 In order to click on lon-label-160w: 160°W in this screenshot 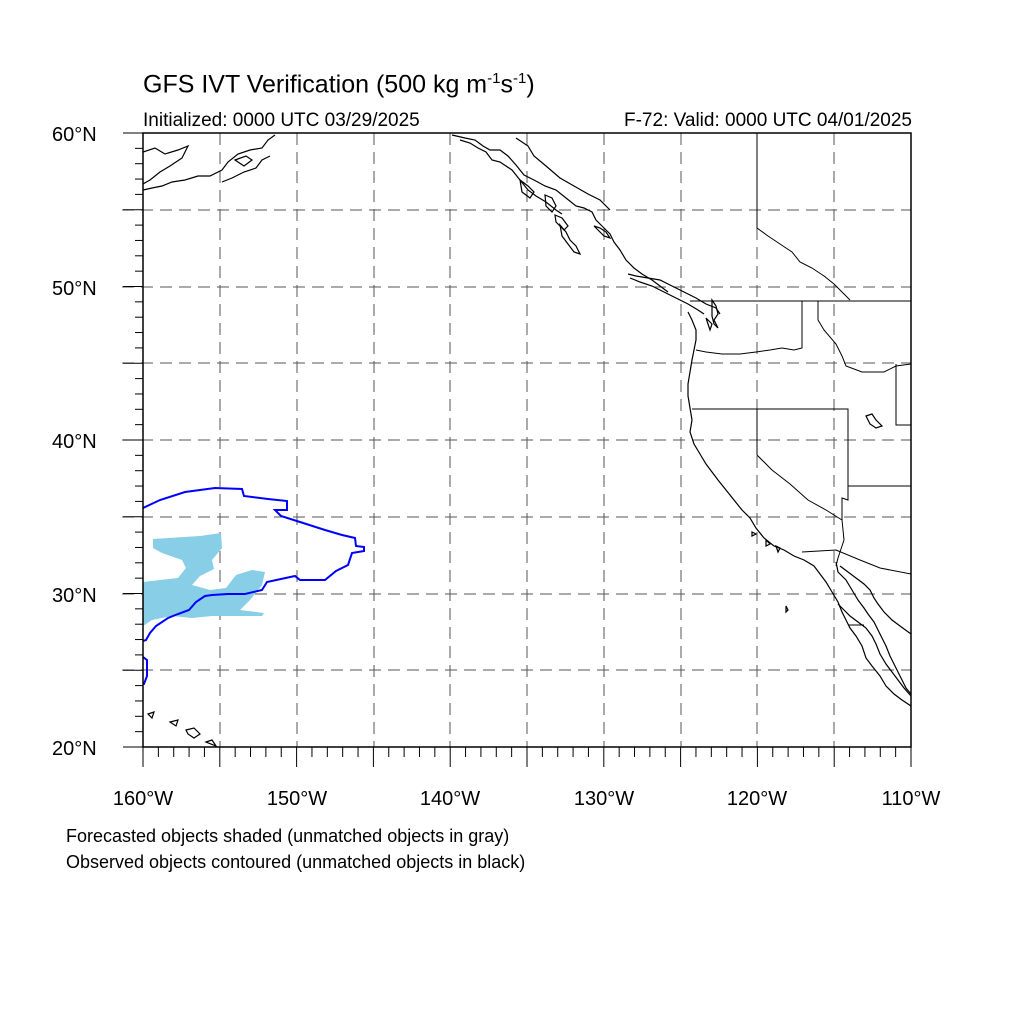, I will do `click(143, 799)`.